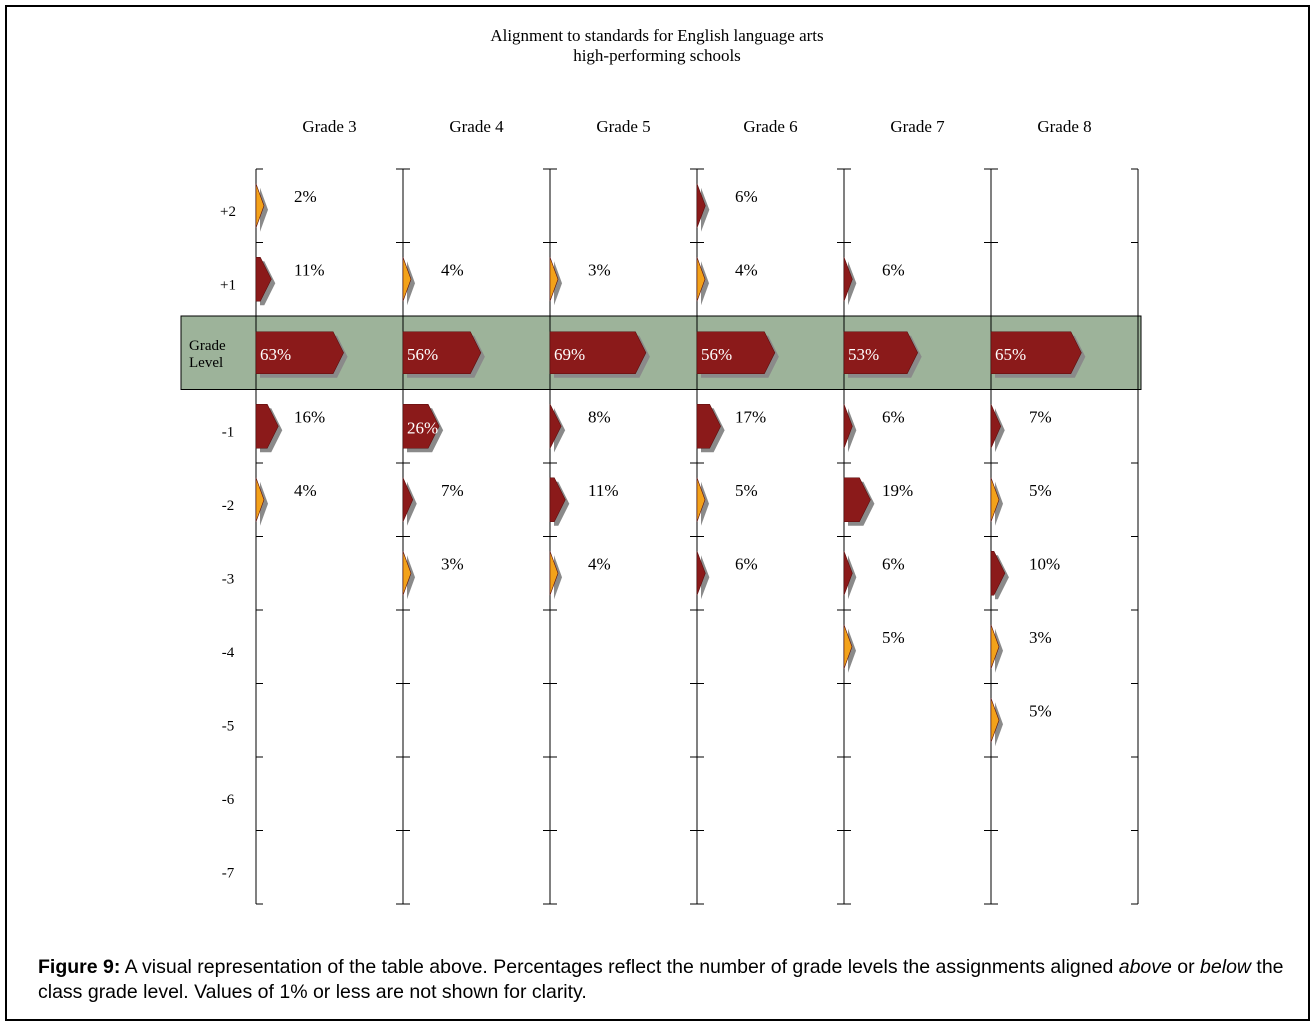 The width and height of the screenshot is (1314, 1023). Describe the element at coordinates (79, 967) in the screenshot. I see `figure-label: Figure 9:` at that location.